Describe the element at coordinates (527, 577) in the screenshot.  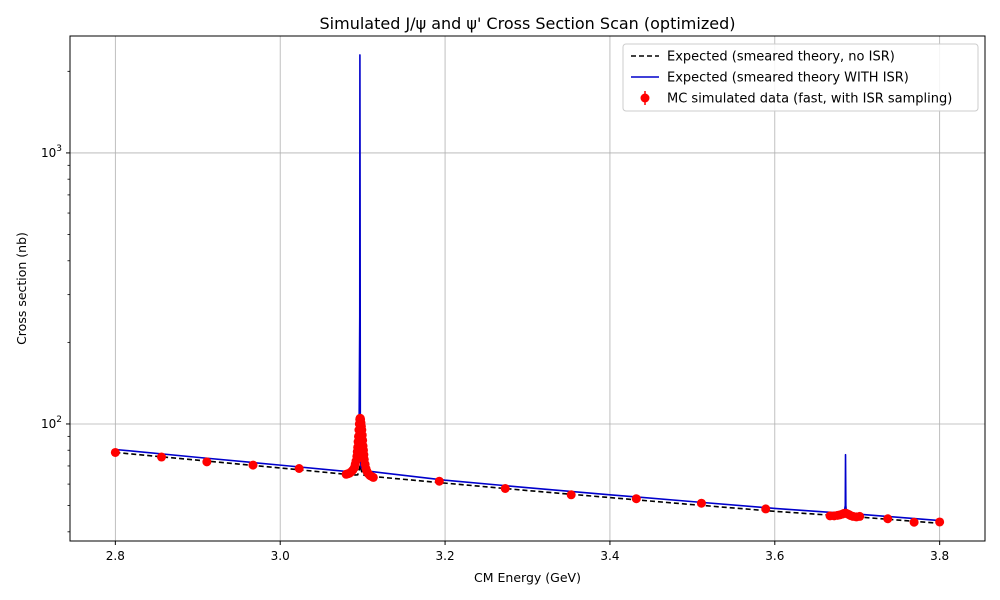
I see `x-axis-label: CM Energy (GeV)` at that location.